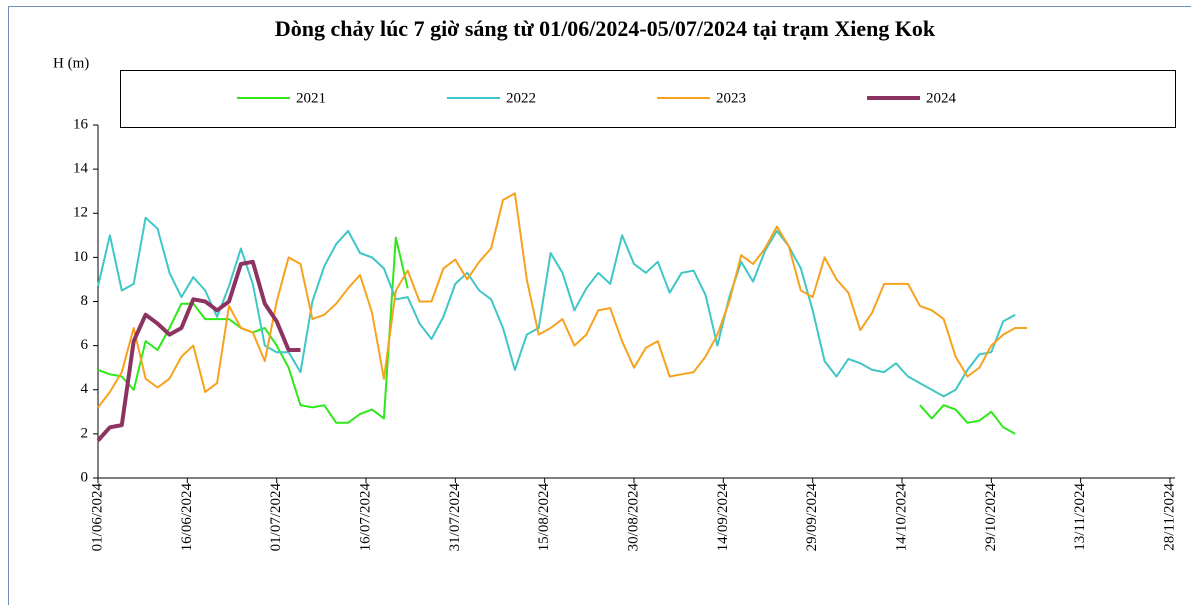  I want to click on x-tick-label: 16/07/2024, so click(365, 517).